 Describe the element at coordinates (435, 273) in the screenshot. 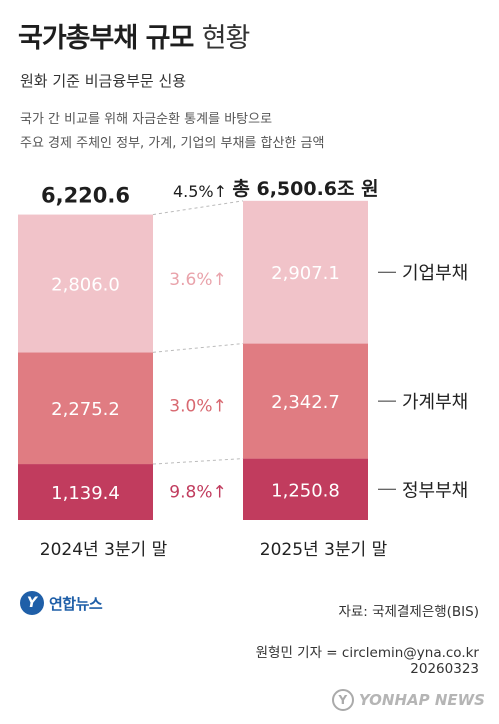

I see `legend-label: 기업부채` at that location.